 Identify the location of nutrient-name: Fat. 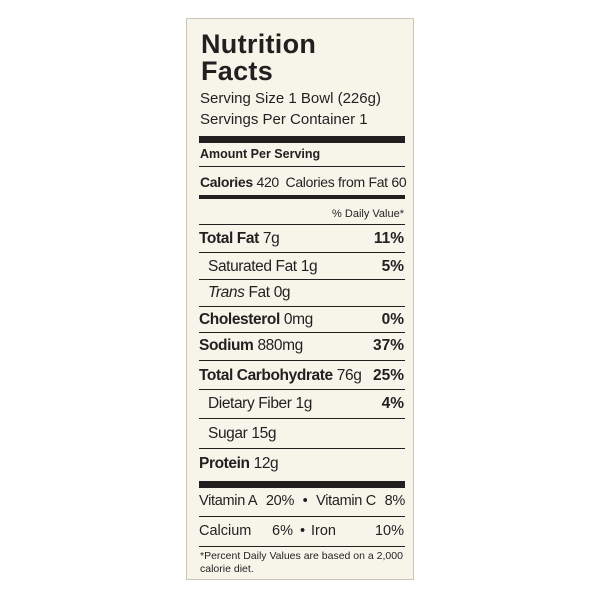
(259, 292).